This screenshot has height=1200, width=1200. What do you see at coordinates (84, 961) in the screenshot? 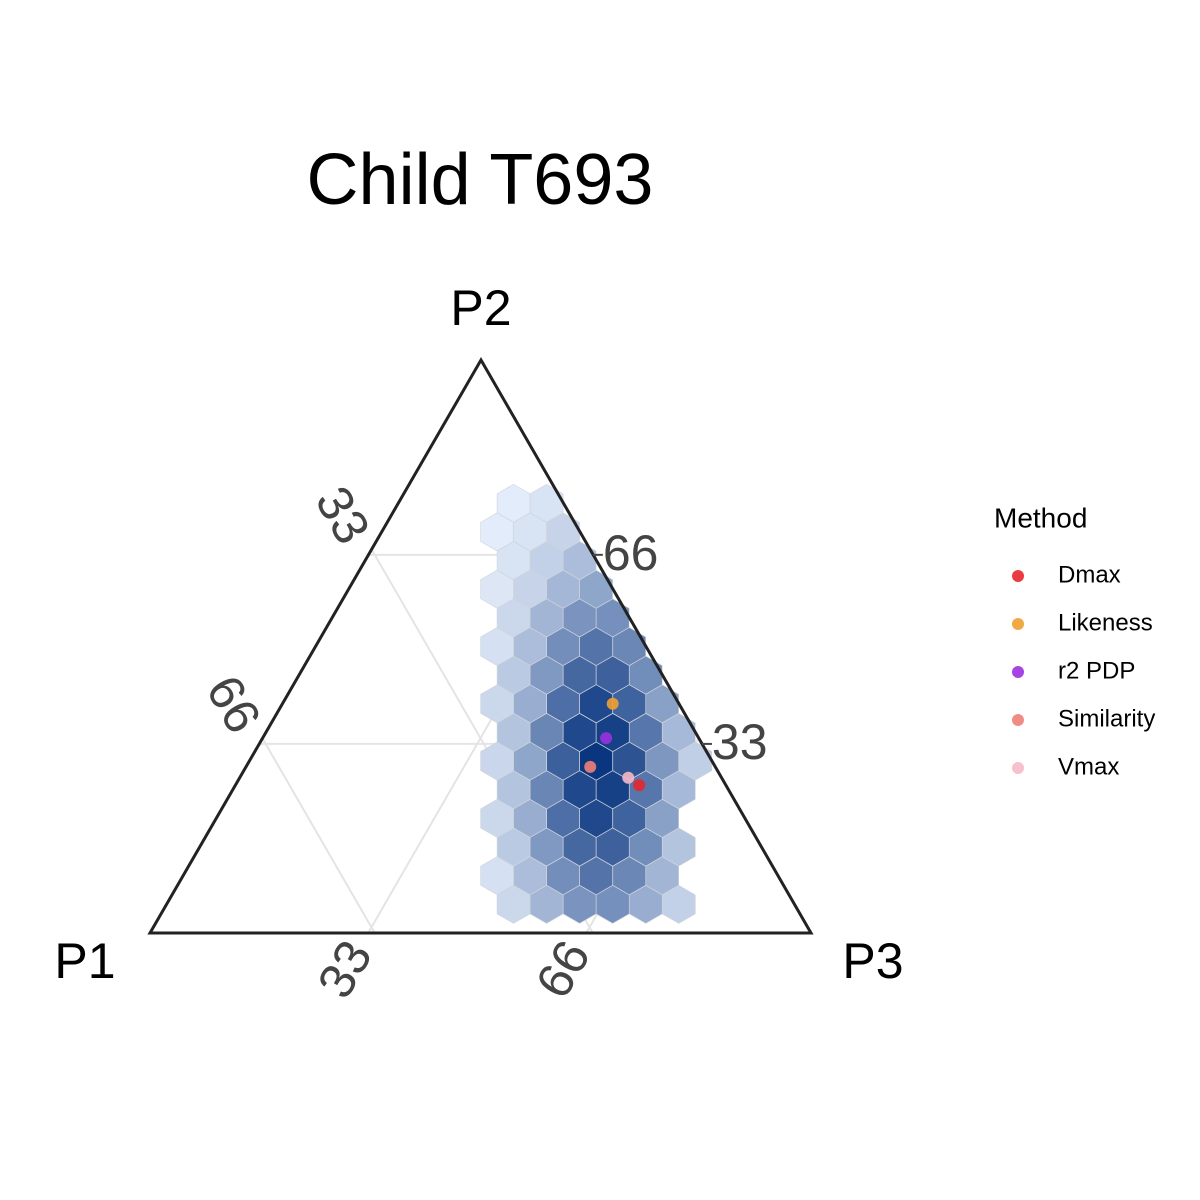
I see `vertex-label: P1` at bounding box center [84, 961].